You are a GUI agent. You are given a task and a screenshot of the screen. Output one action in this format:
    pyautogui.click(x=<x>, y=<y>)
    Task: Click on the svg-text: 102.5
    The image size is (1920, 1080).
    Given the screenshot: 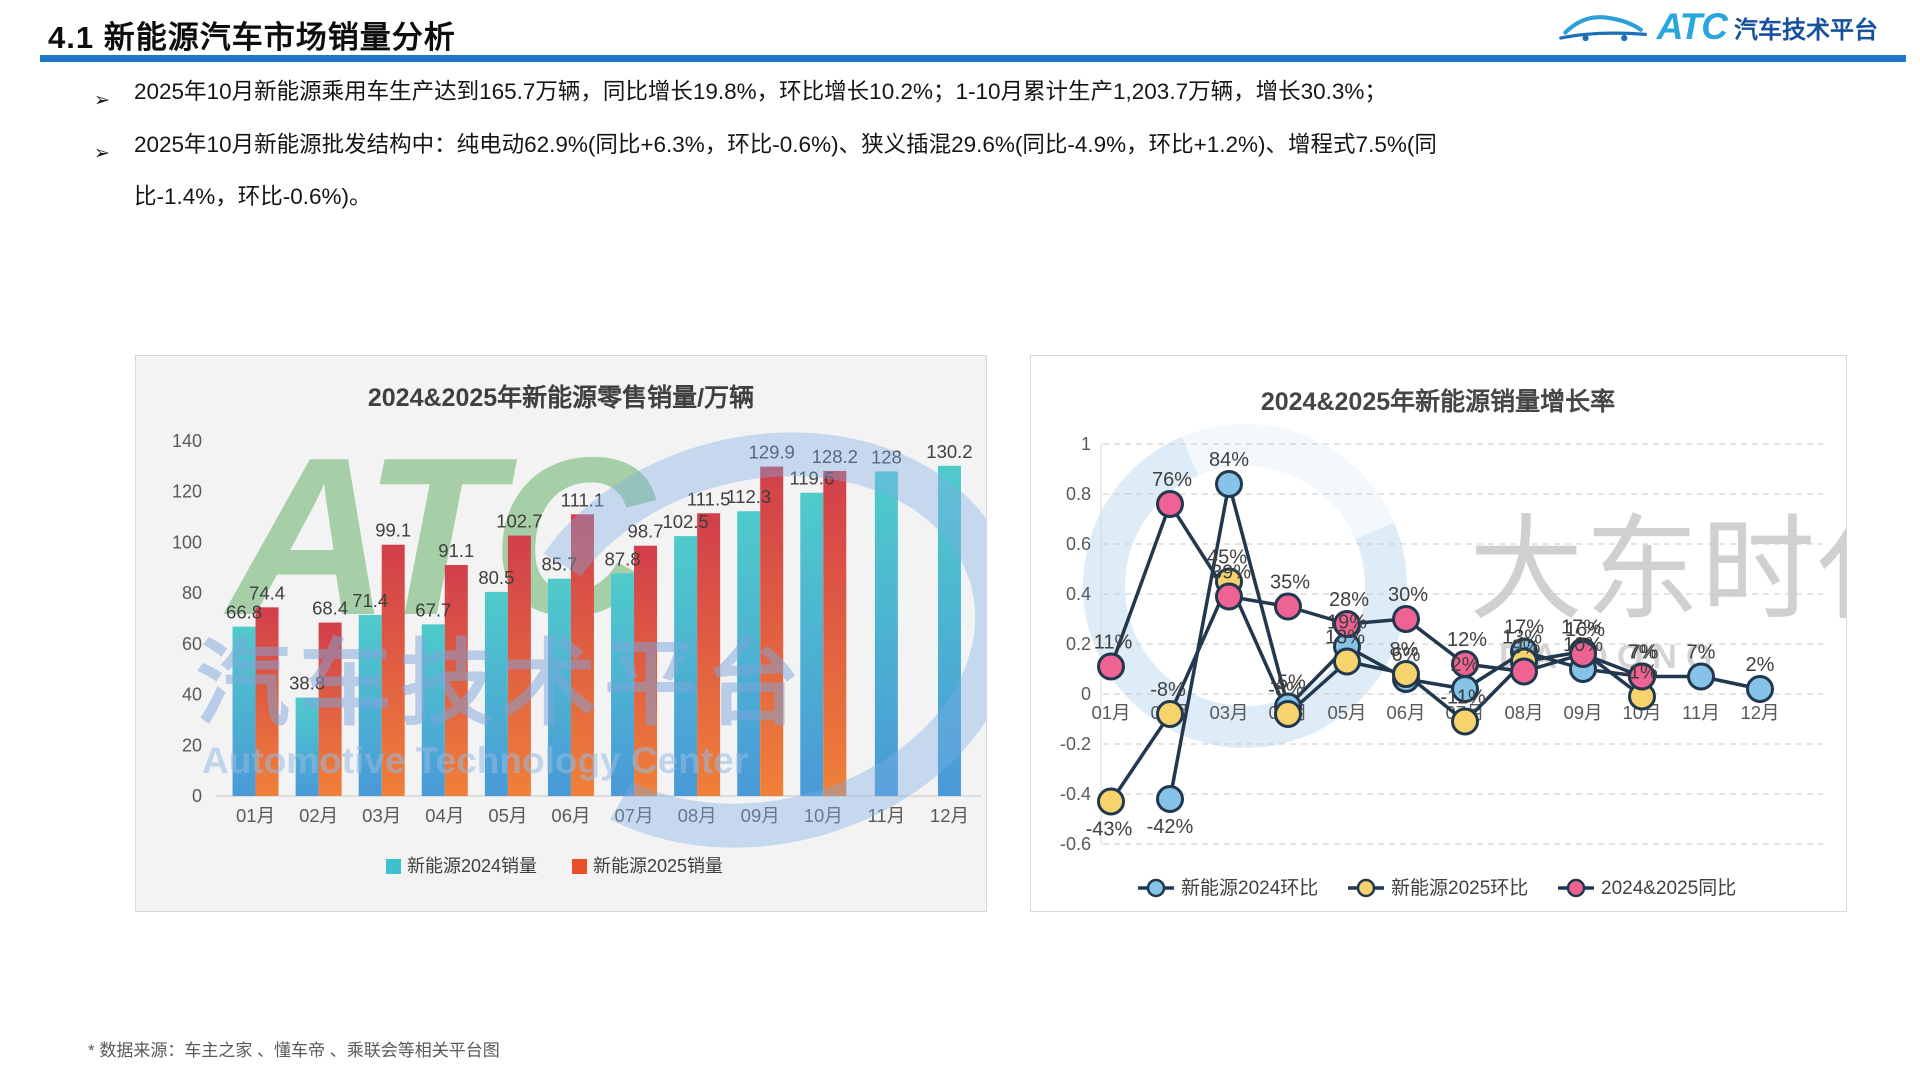 What is the action you would take?
    pyautogui.click(x=685, y=521)
    